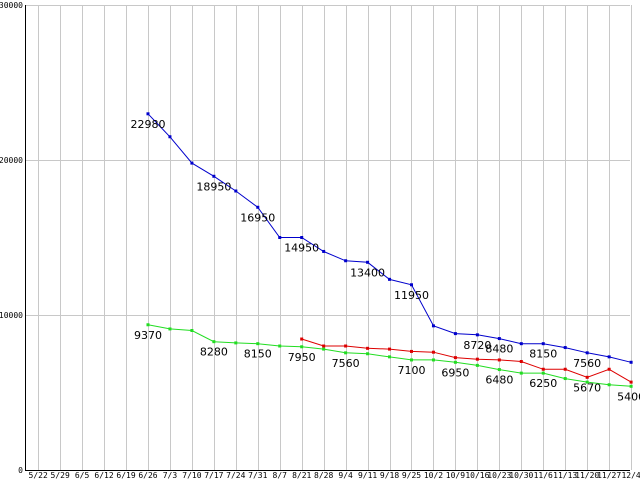  Describe the element at coordinates (628, 396) in the screenshot. I see `data-label: 5400` at that location.